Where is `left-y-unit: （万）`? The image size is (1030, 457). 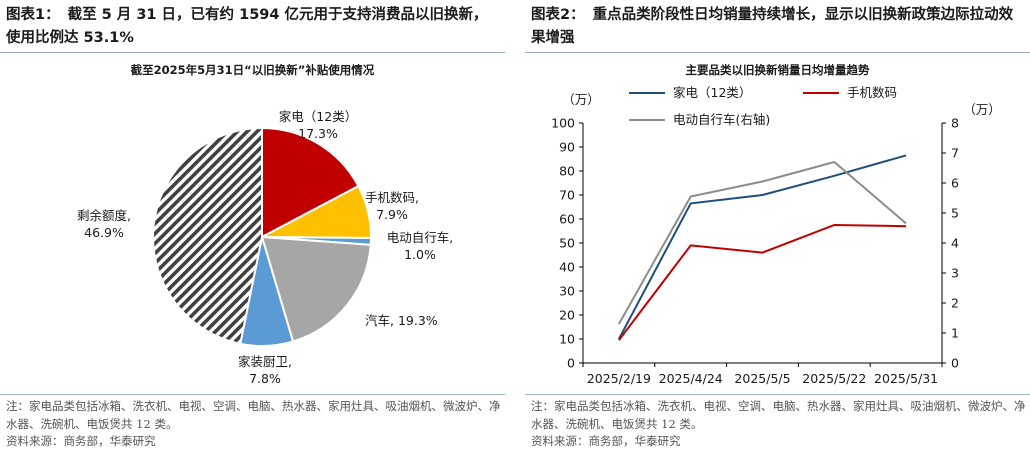
left-y-unit: （万） is located at coordinates (581, 99).